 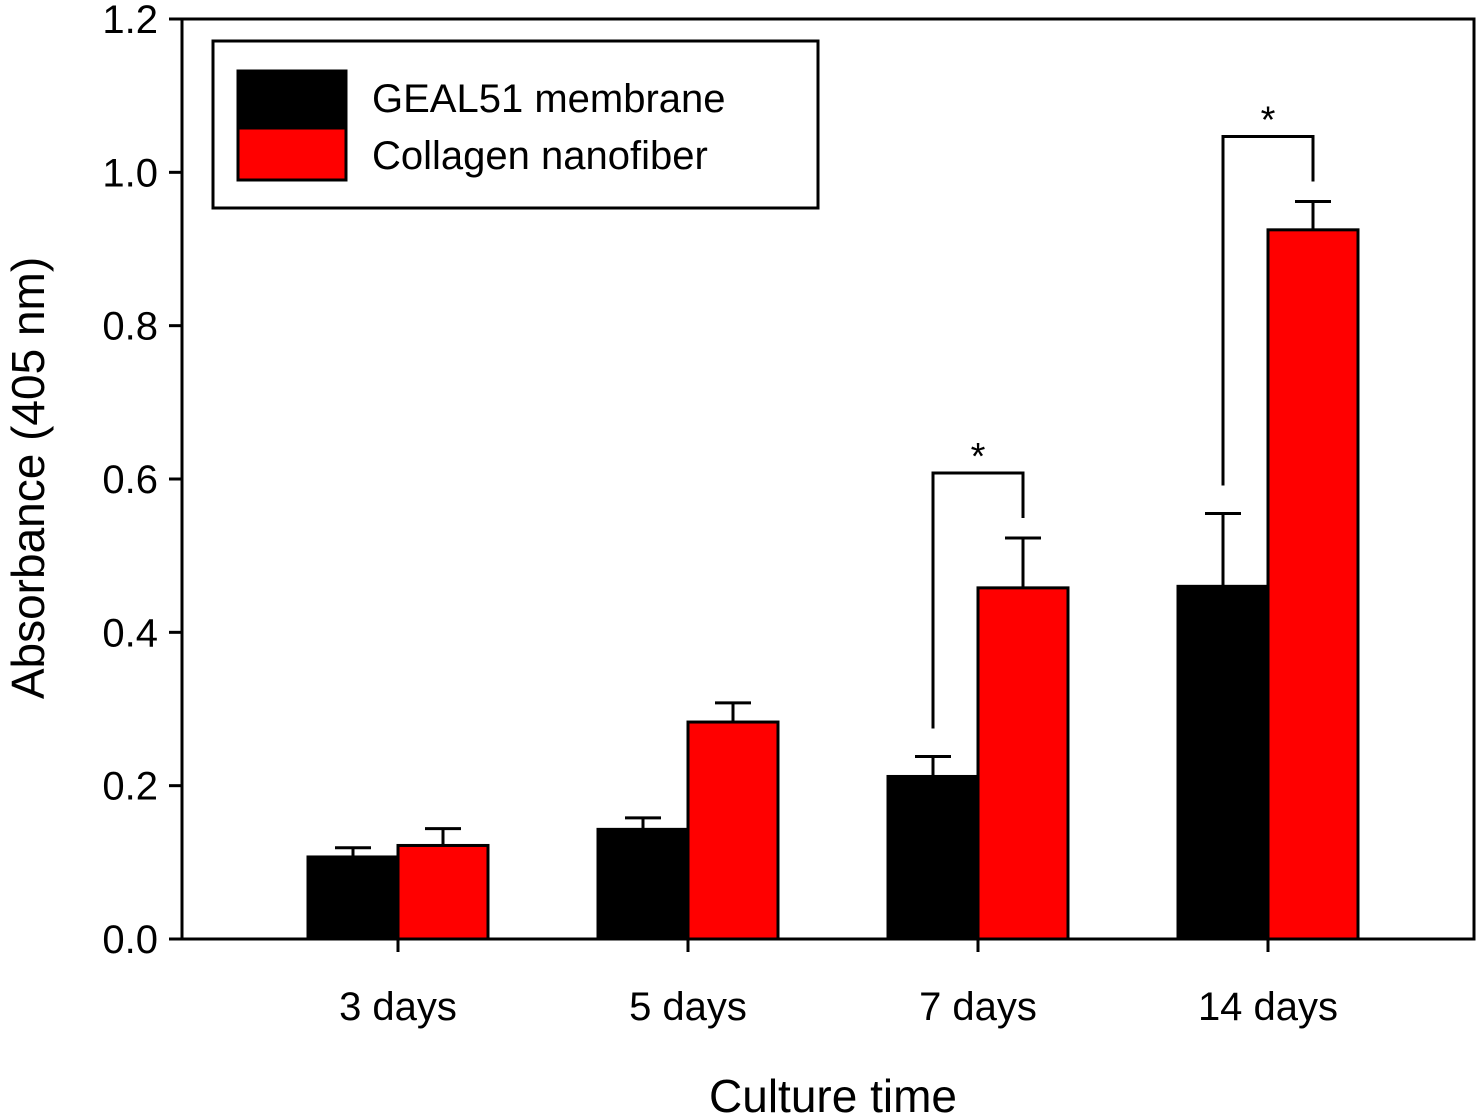 What do you see at coordinates (833, 1094) in the screenshot?
I see `x-axis-title: Culture time` at bounding box center [833, 1094].